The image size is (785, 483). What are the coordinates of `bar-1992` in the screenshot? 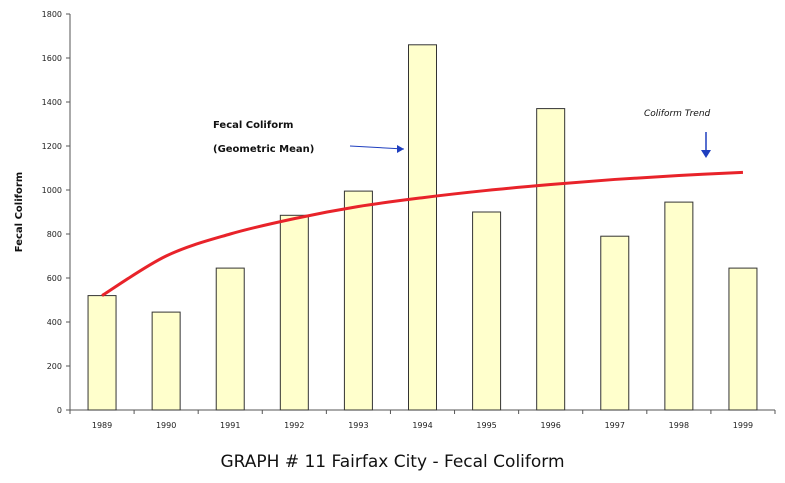 It's located at (294, 312).